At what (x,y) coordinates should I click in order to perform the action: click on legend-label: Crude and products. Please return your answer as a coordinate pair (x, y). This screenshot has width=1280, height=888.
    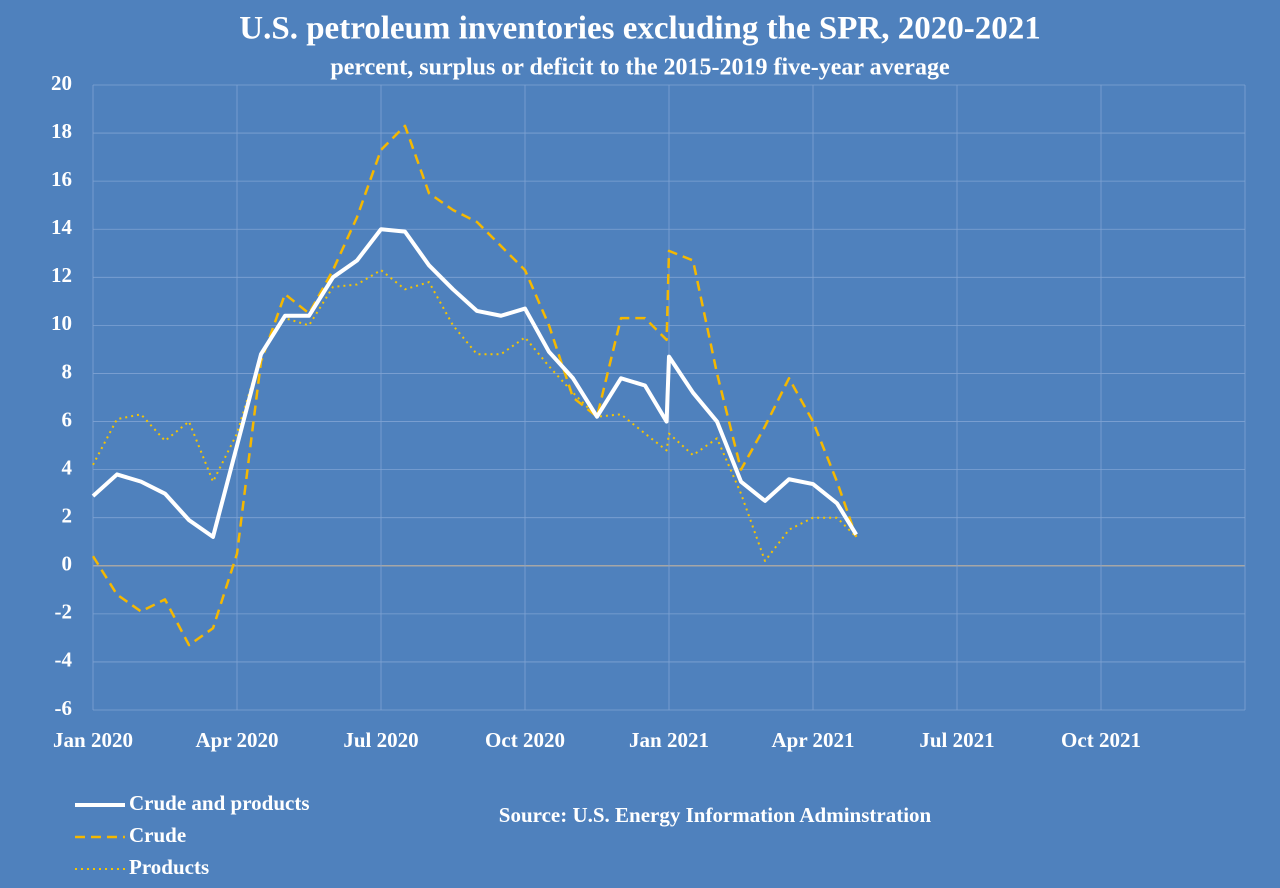
    Looking at the image, I should click on (219, 803).